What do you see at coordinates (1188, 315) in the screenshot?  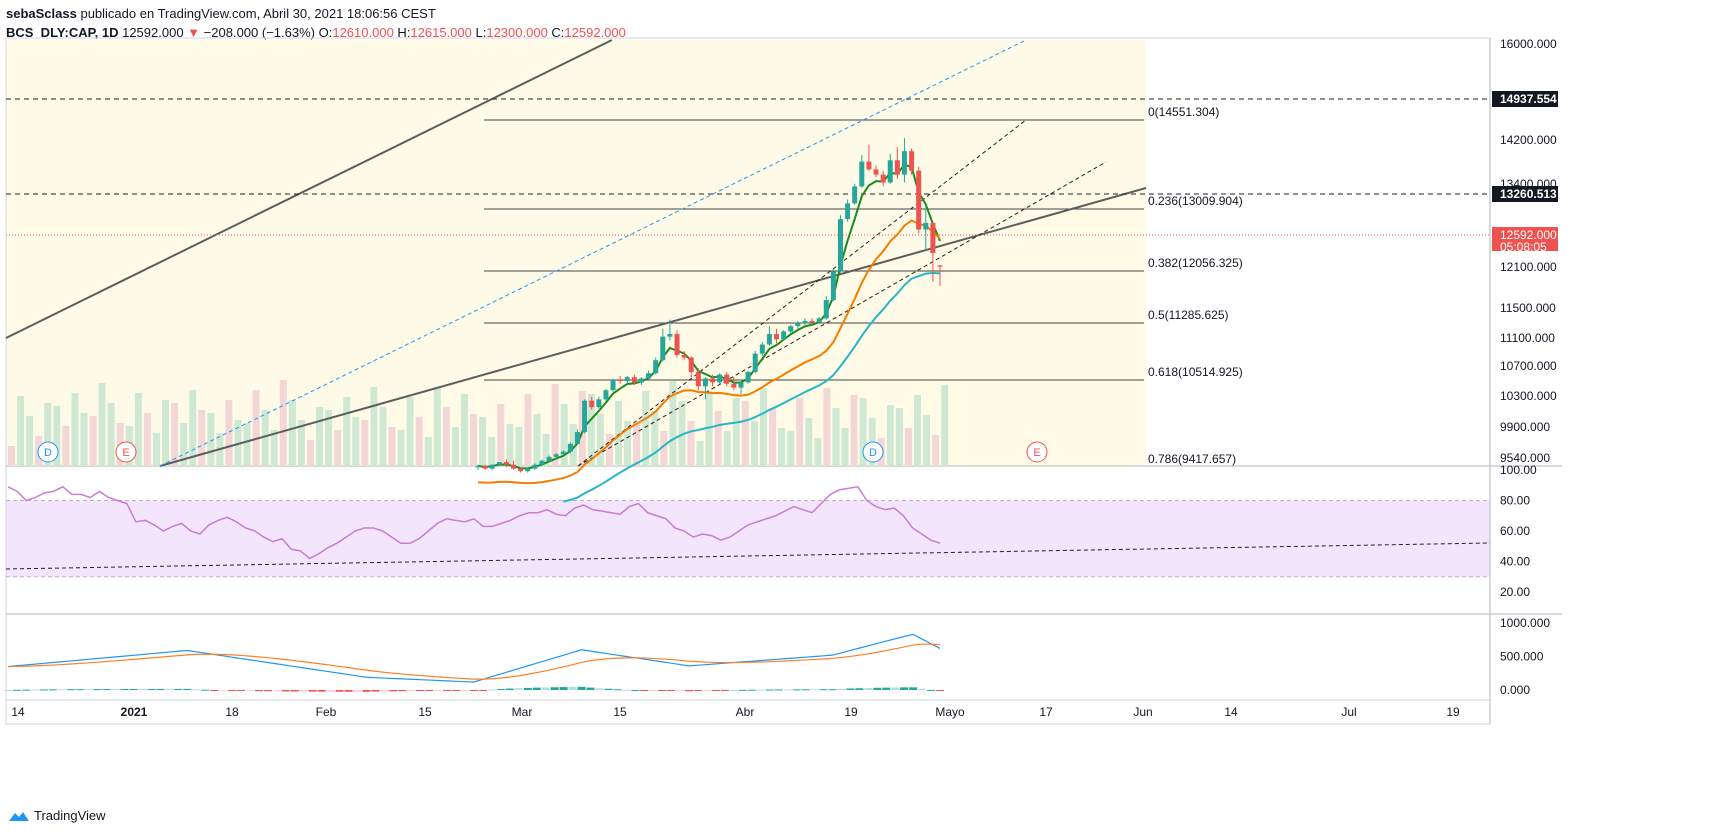 I see `fib-level-label: 0.5(11285.625)` at bounding box center [1188, 315].